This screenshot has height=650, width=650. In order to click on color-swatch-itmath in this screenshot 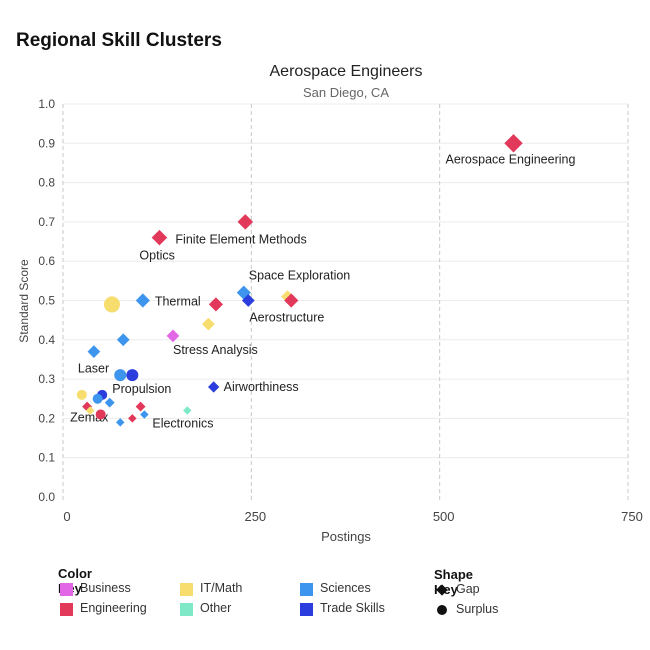, I will do `click(186, 589)`.